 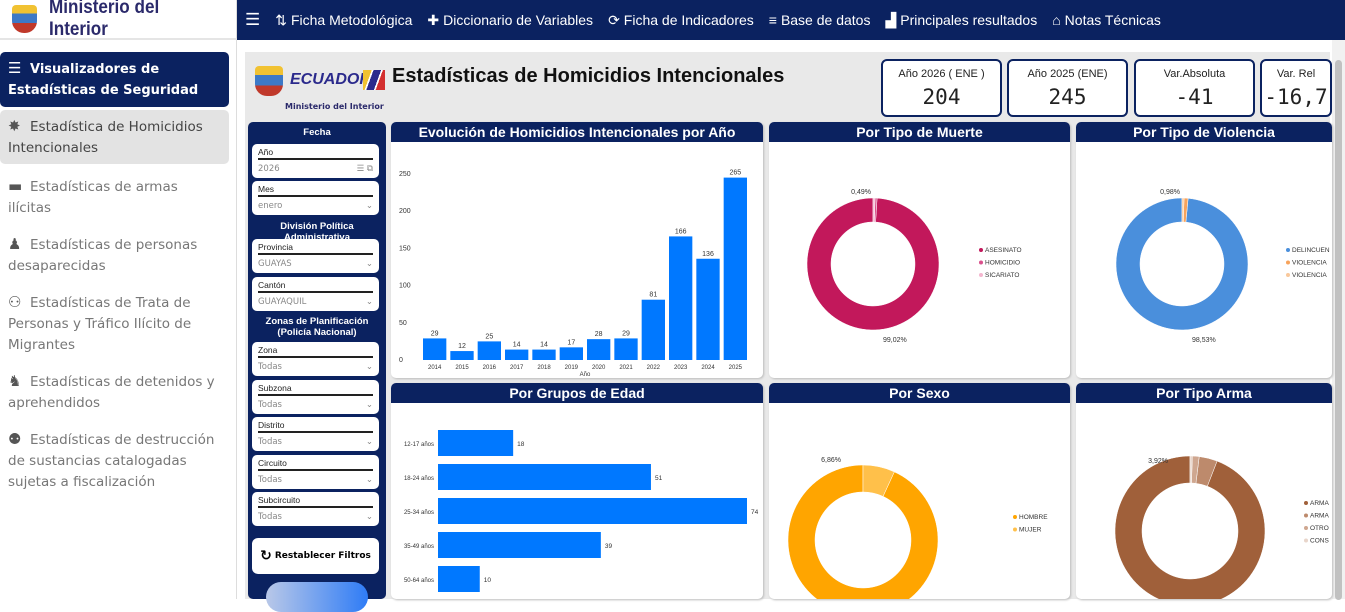 What do you see at coordinates (317, 132) in the screenshot?
I see `fecha-heading: Fecha` at bounding box center [317, 132].